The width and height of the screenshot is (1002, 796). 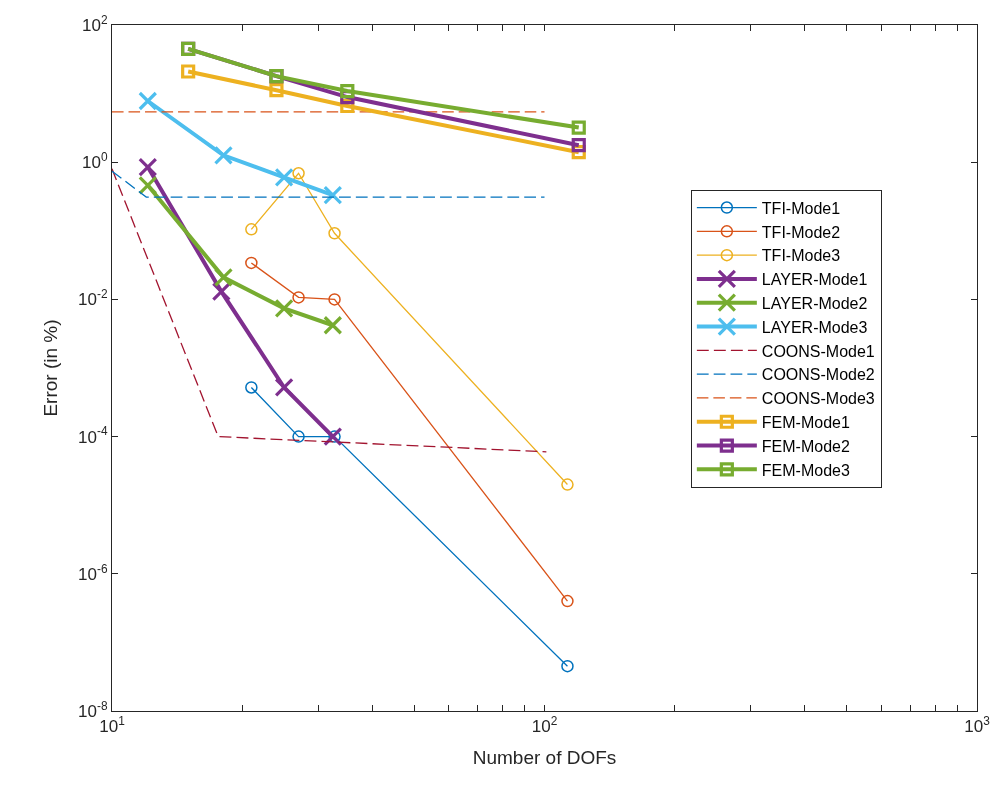 I want to click on y-tick-label: 10$^{0}$, so click(x=95, y=161).